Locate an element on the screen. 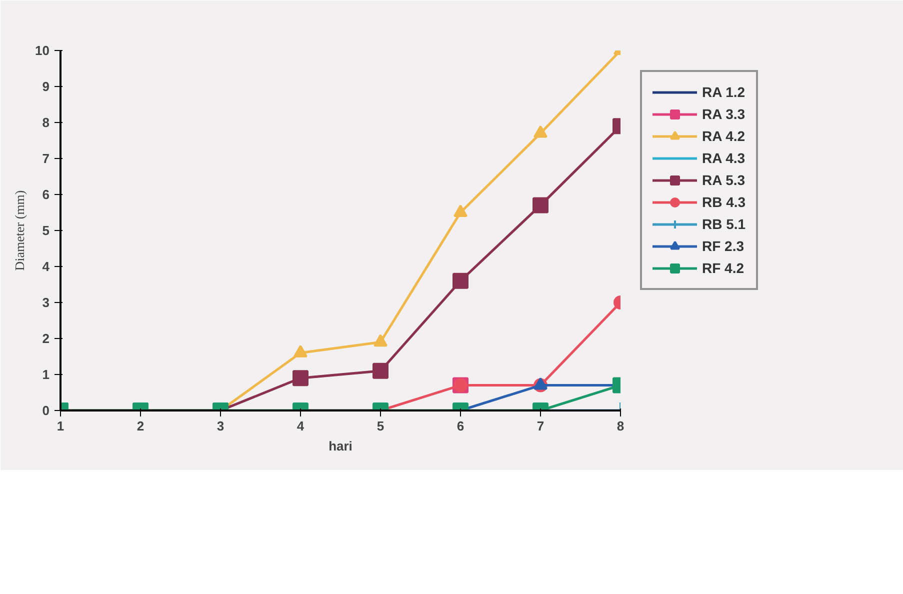 This screenshot has width=903, height=594. x-axis-title: hari is located at coordinates (340, 446).